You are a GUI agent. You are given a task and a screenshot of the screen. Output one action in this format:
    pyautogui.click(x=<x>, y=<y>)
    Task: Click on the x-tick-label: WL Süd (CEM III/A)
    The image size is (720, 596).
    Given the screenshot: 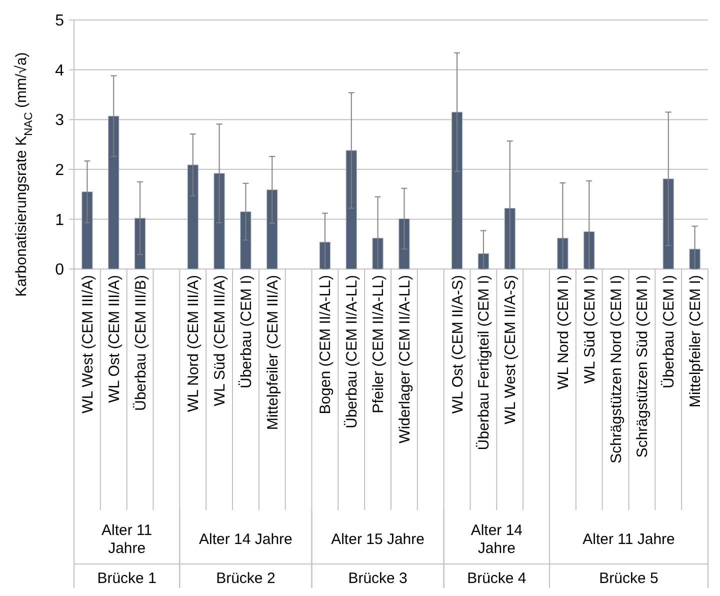 What is the action you would take?
    pyautogui.click(x=220, y=340)
    